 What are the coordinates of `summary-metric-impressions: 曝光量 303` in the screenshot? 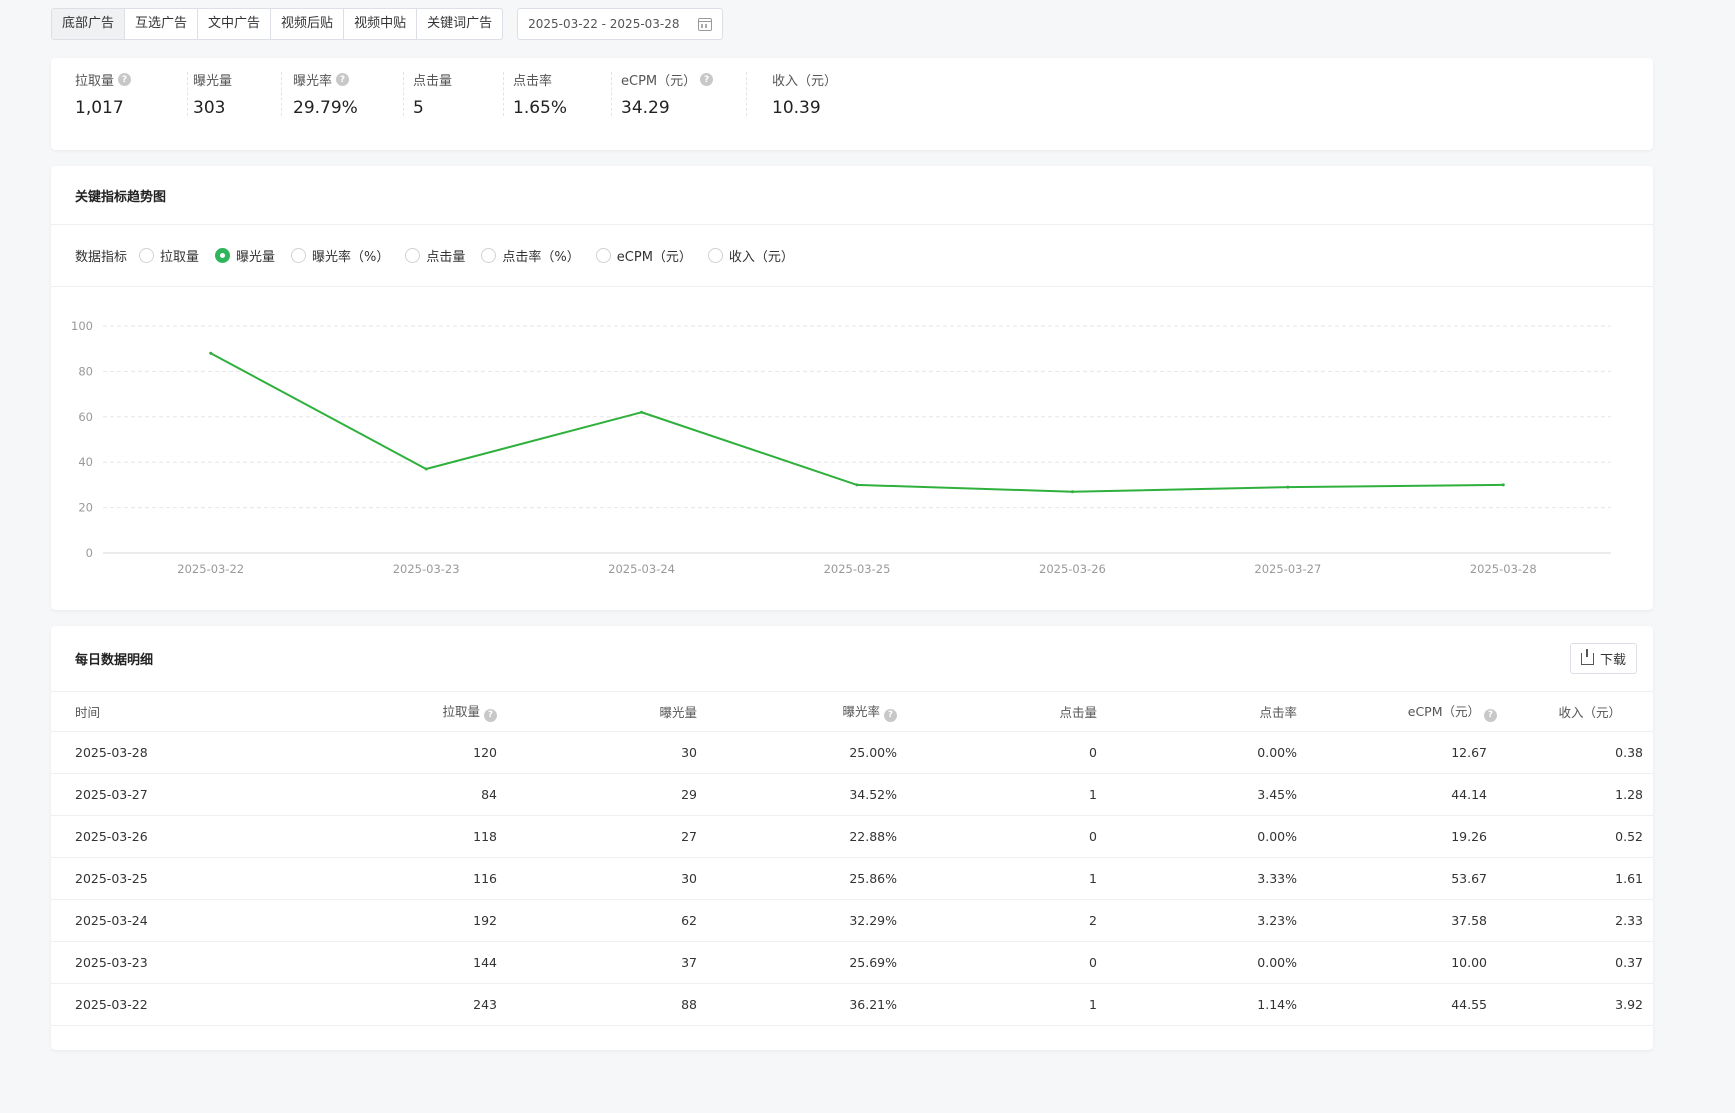 It's located at (240, 104).